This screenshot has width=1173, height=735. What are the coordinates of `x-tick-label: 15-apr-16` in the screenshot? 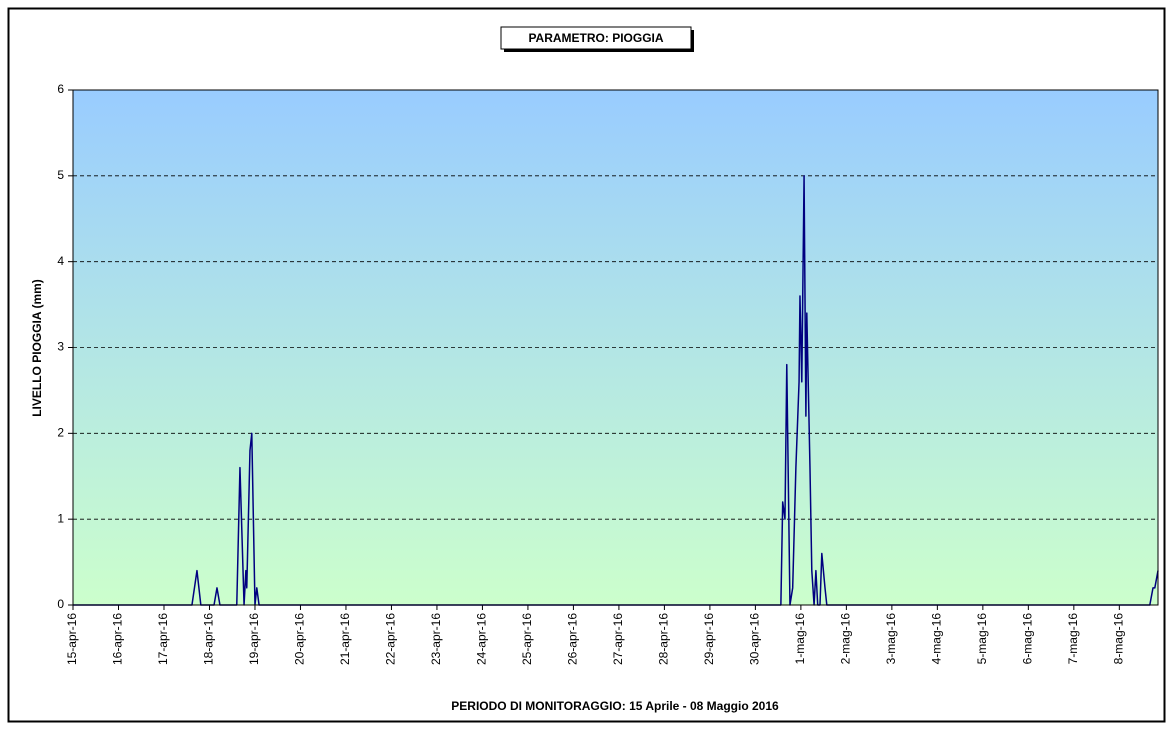 It's located at (72, 639).